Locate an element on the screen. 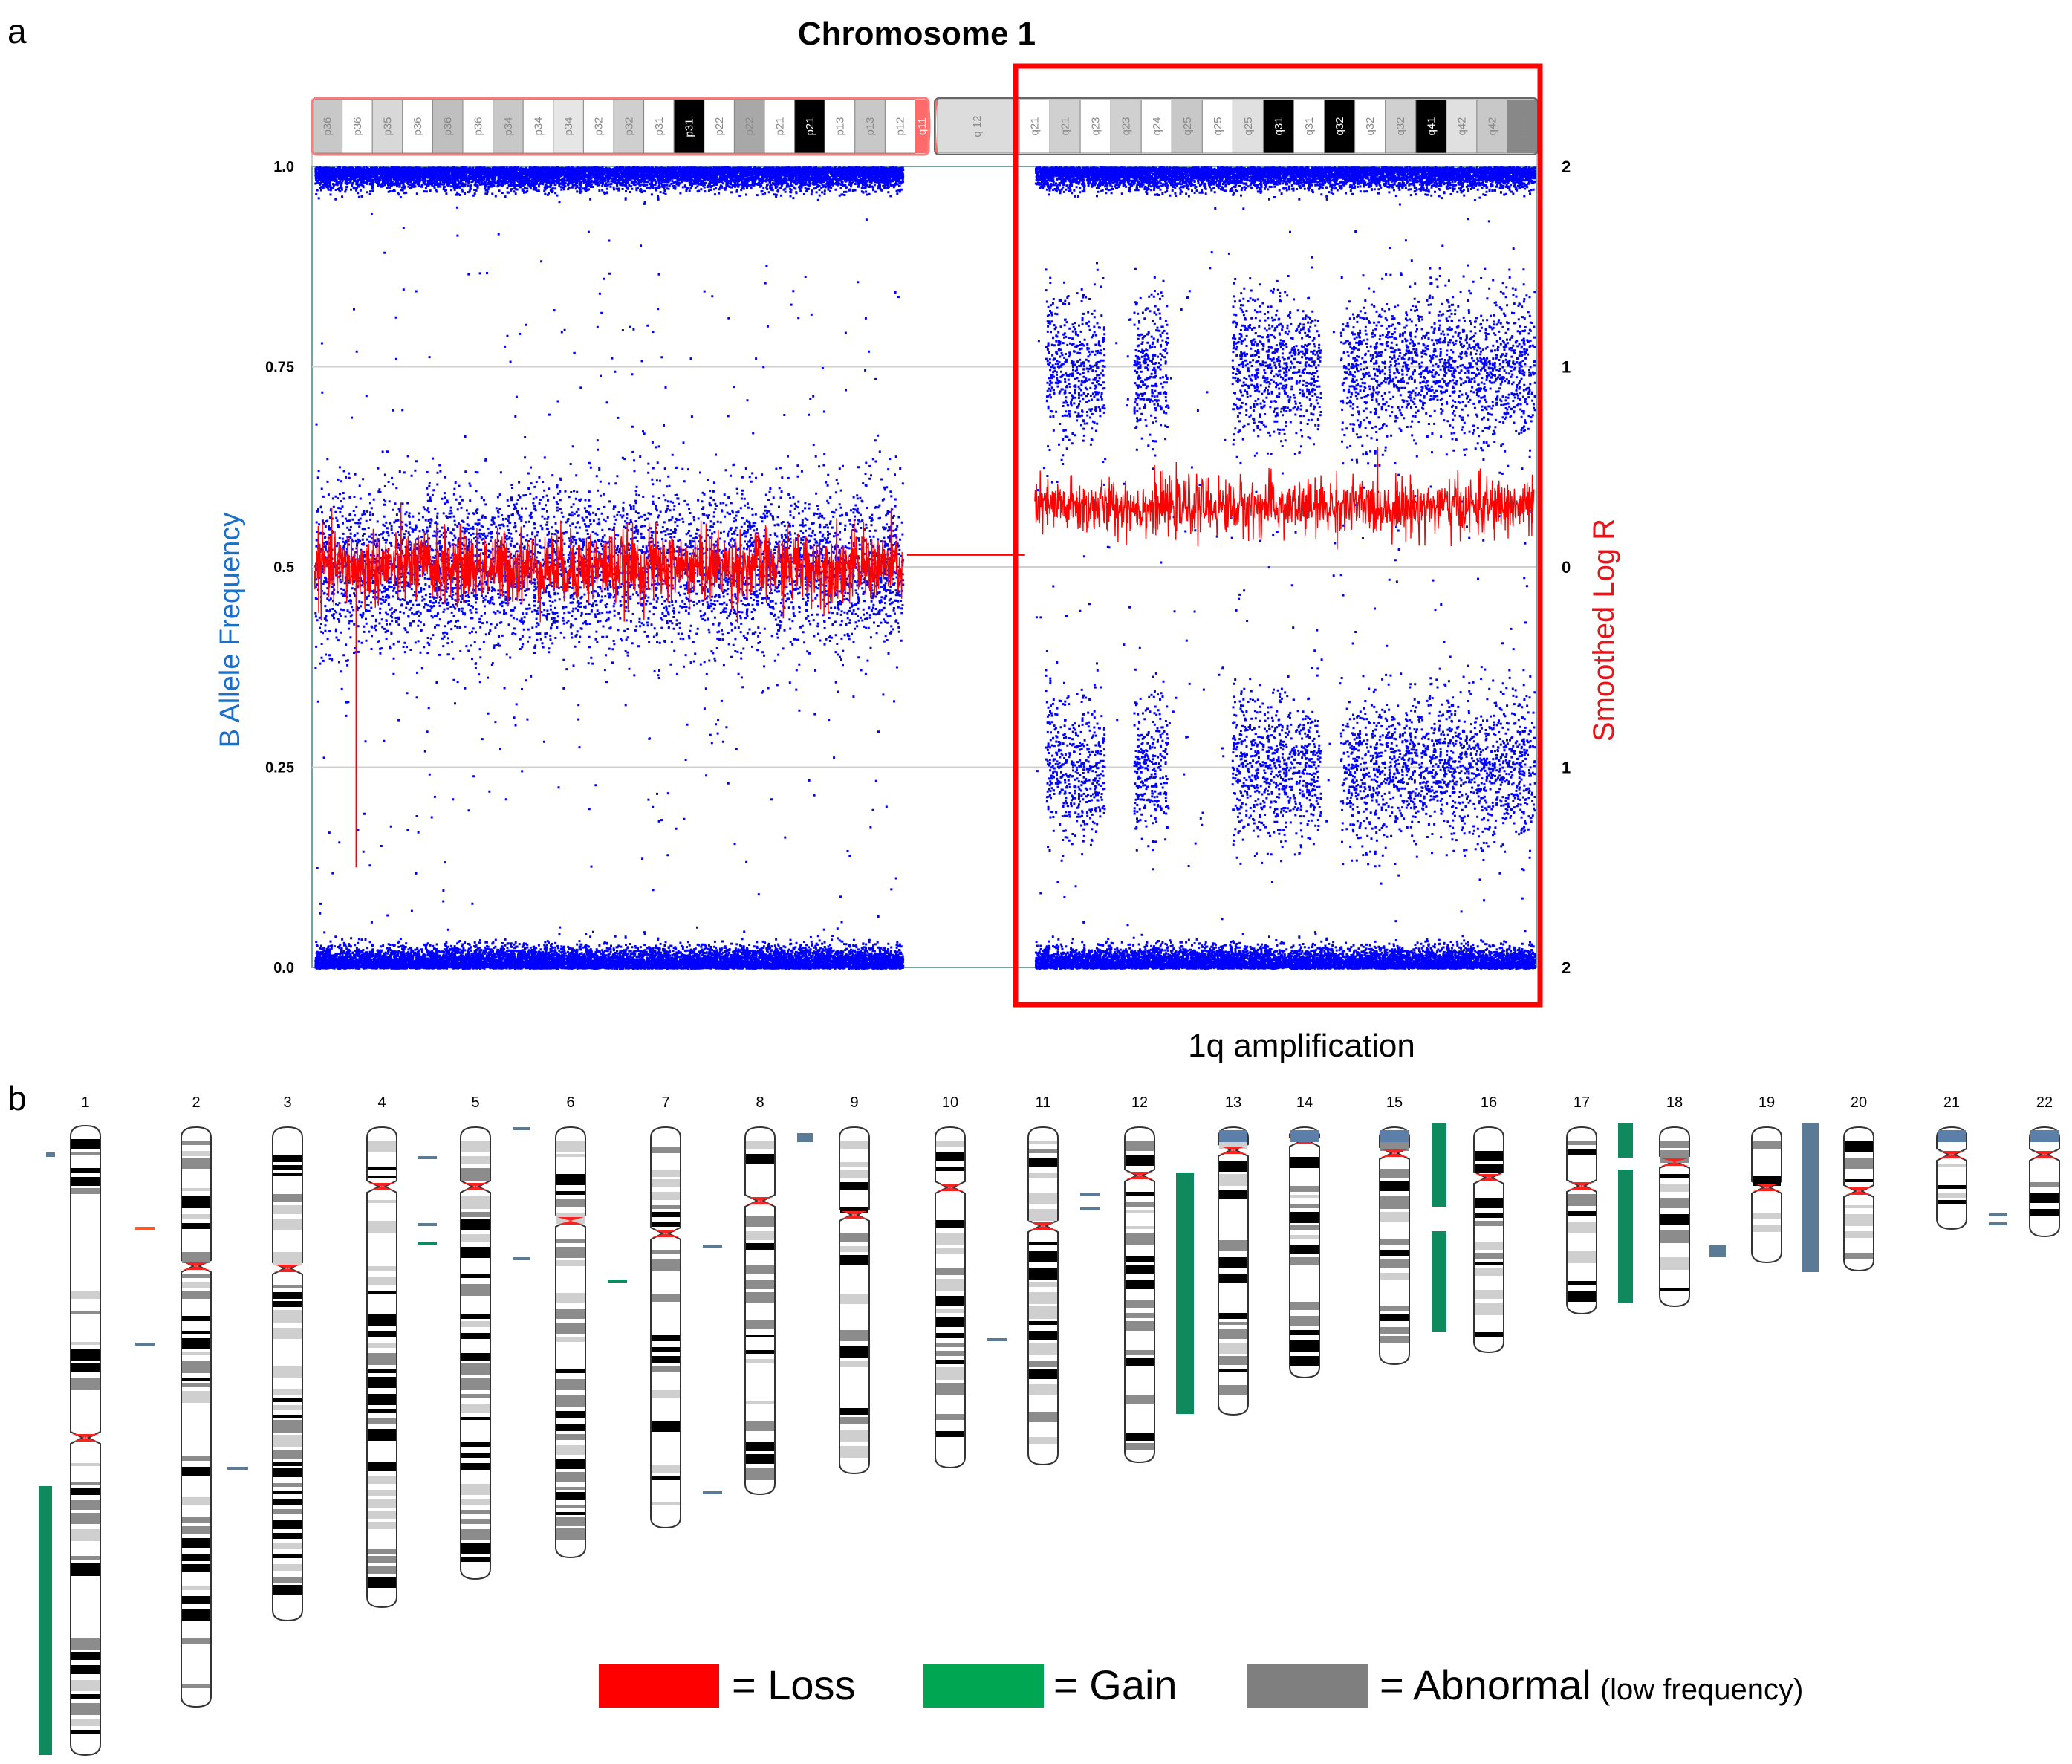  ideogram-band-label: q31 is located at coordinates (1309, 126).